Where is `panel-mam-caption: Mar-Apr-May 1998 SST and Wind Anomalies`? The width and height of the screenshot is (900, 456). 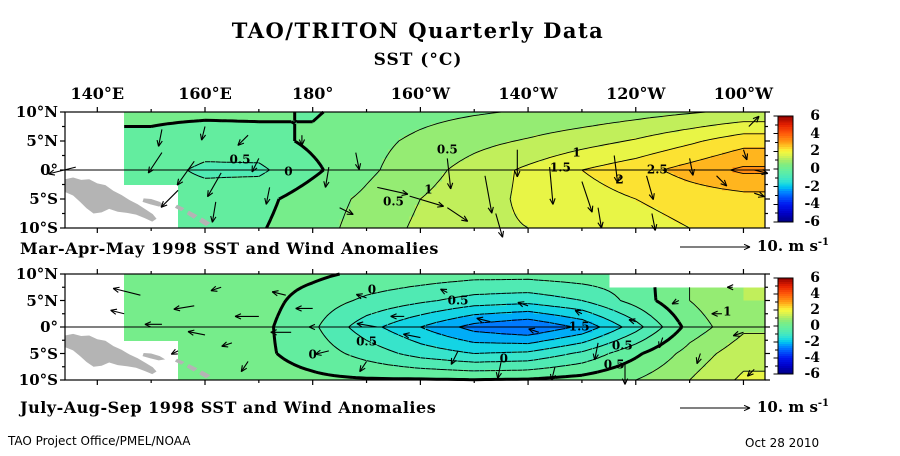 panel-mam-caption: Mar-Apr-May 1998 SST and Wind Anomalies is located at coordinates (229, 248).